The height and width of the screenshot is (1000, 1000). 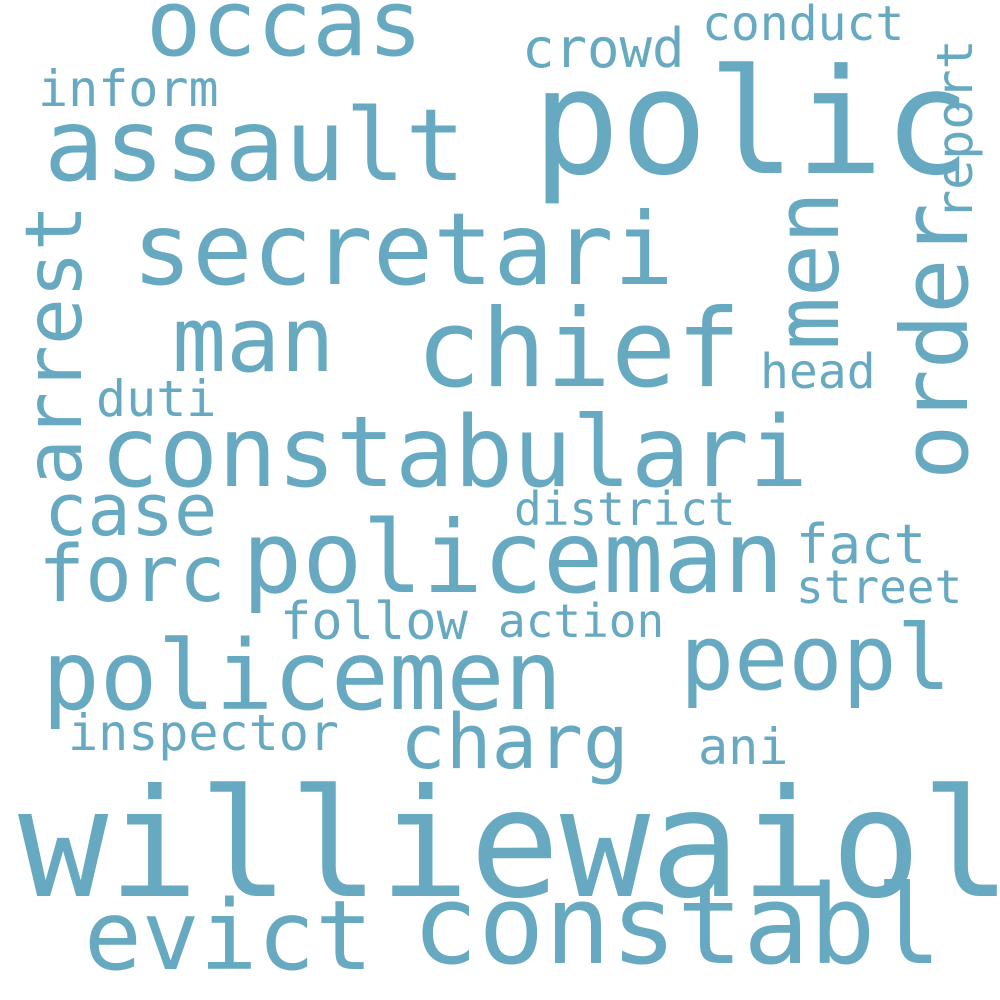 I want to click on word-head: head, so click(x=818, y=372).